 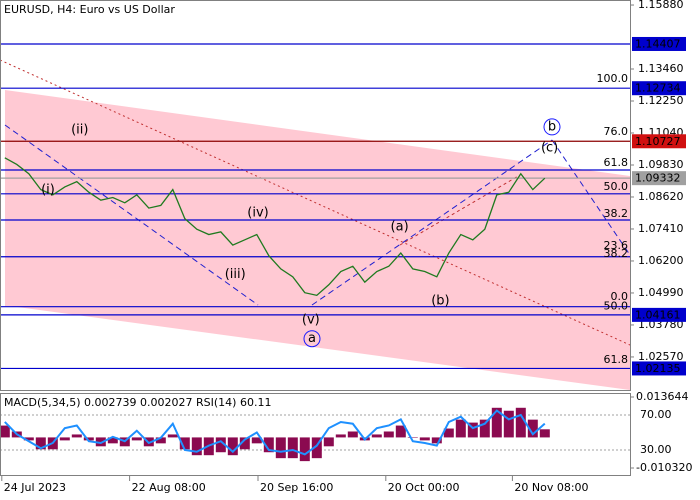 I want to click on y2-tick-label: 30.00, so click(x=656, y=449).